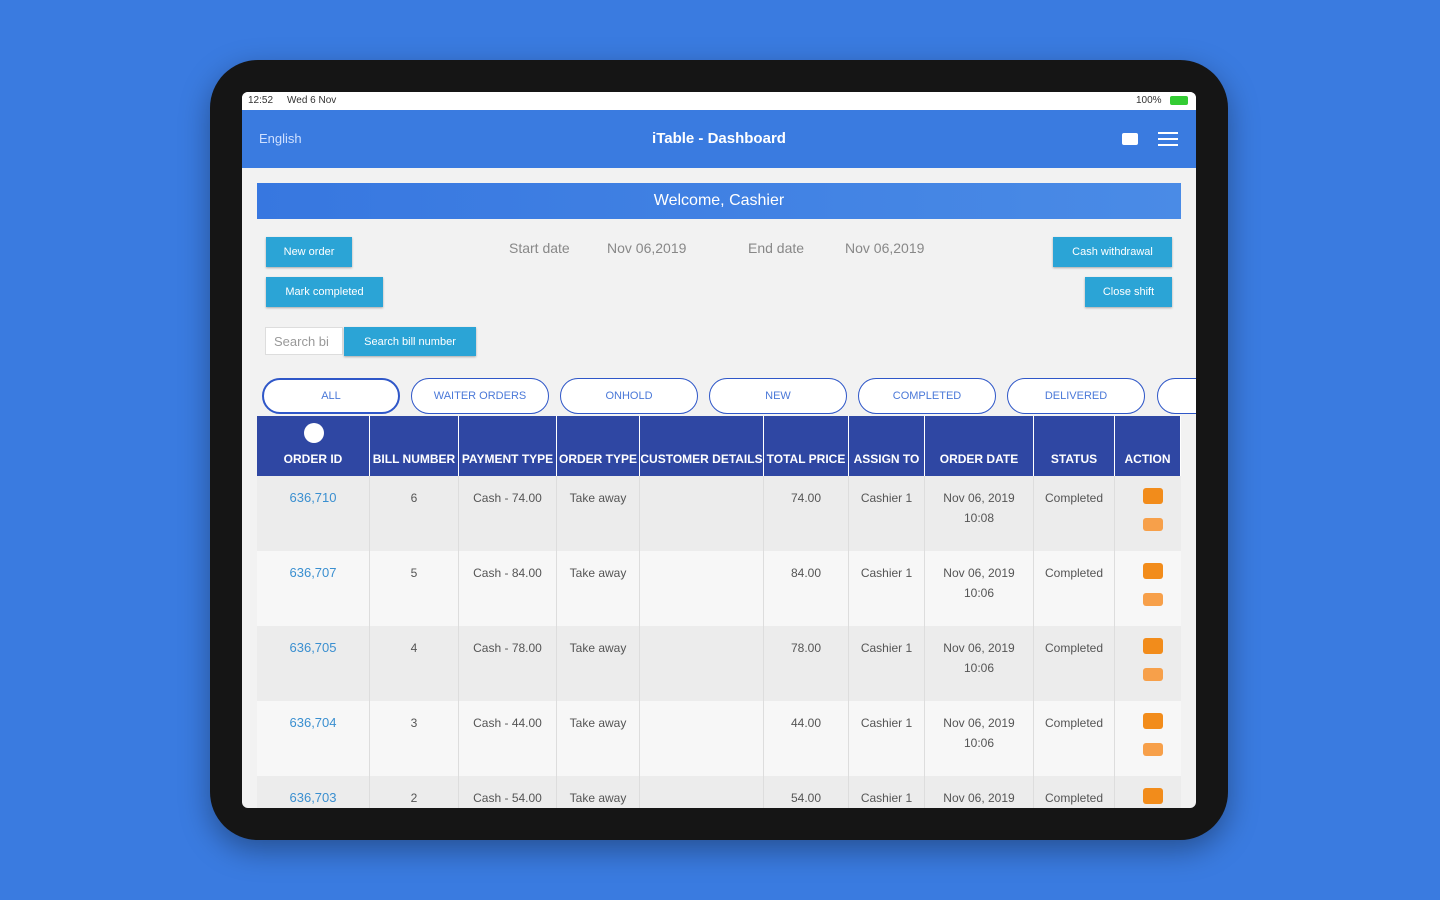  Describe the element at coordinates (806, 573) in the screenshot. I see `total: 84.00` at that location.